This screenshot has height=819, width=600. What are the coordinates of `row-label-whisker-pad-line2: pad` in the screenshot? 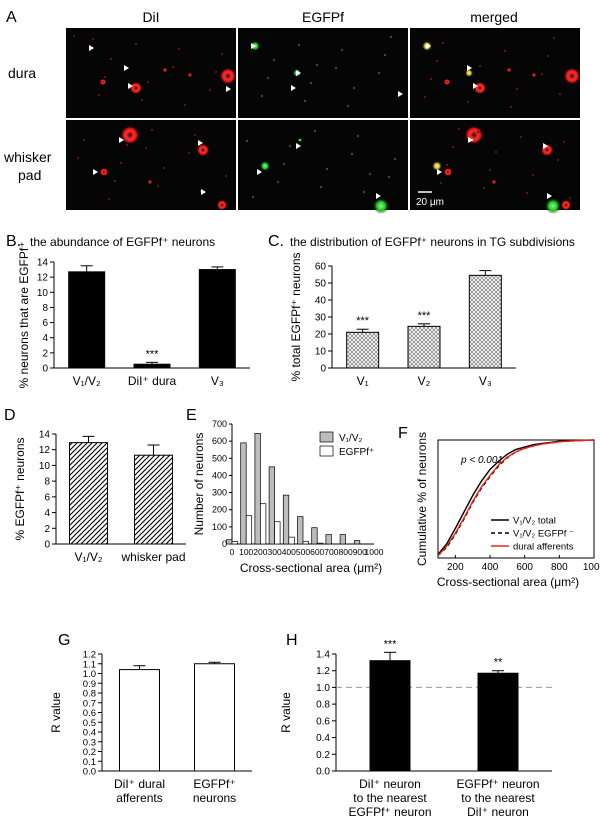 It's located at (29, 175).